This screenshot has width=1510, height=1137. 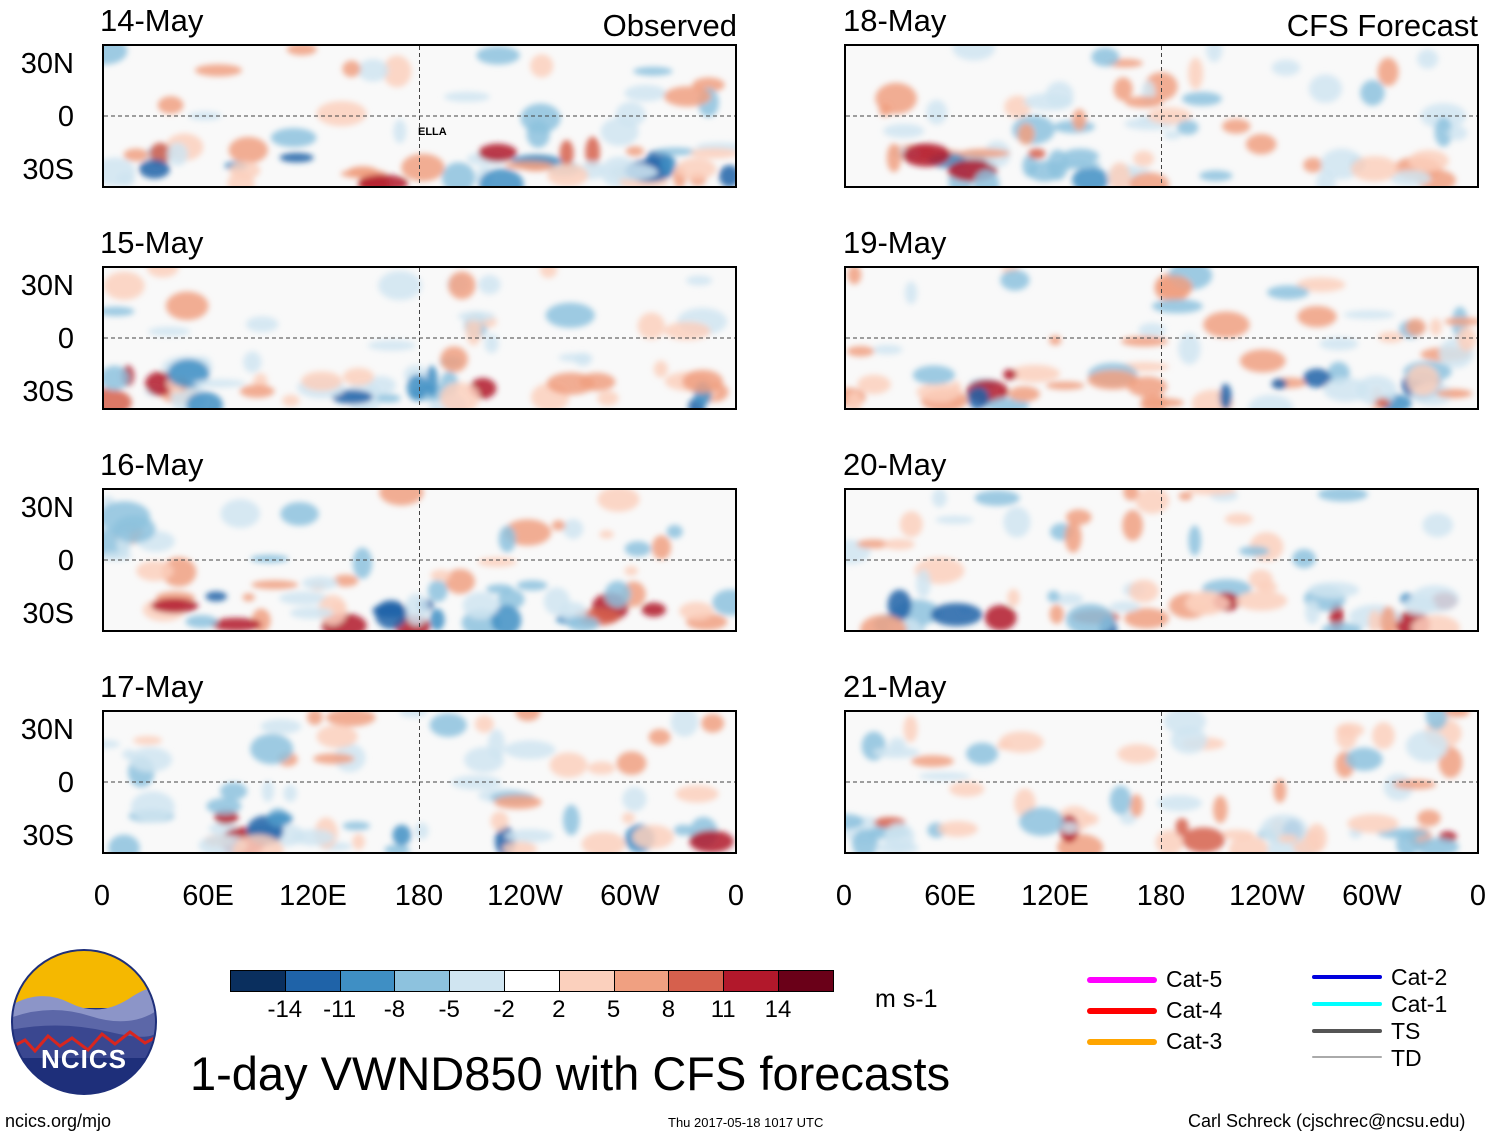 What do you see at coordinates (1382, 25) in the screenshot?
I see `forecast-tag: CFS Forecast` at bounding box center [1382, 25].